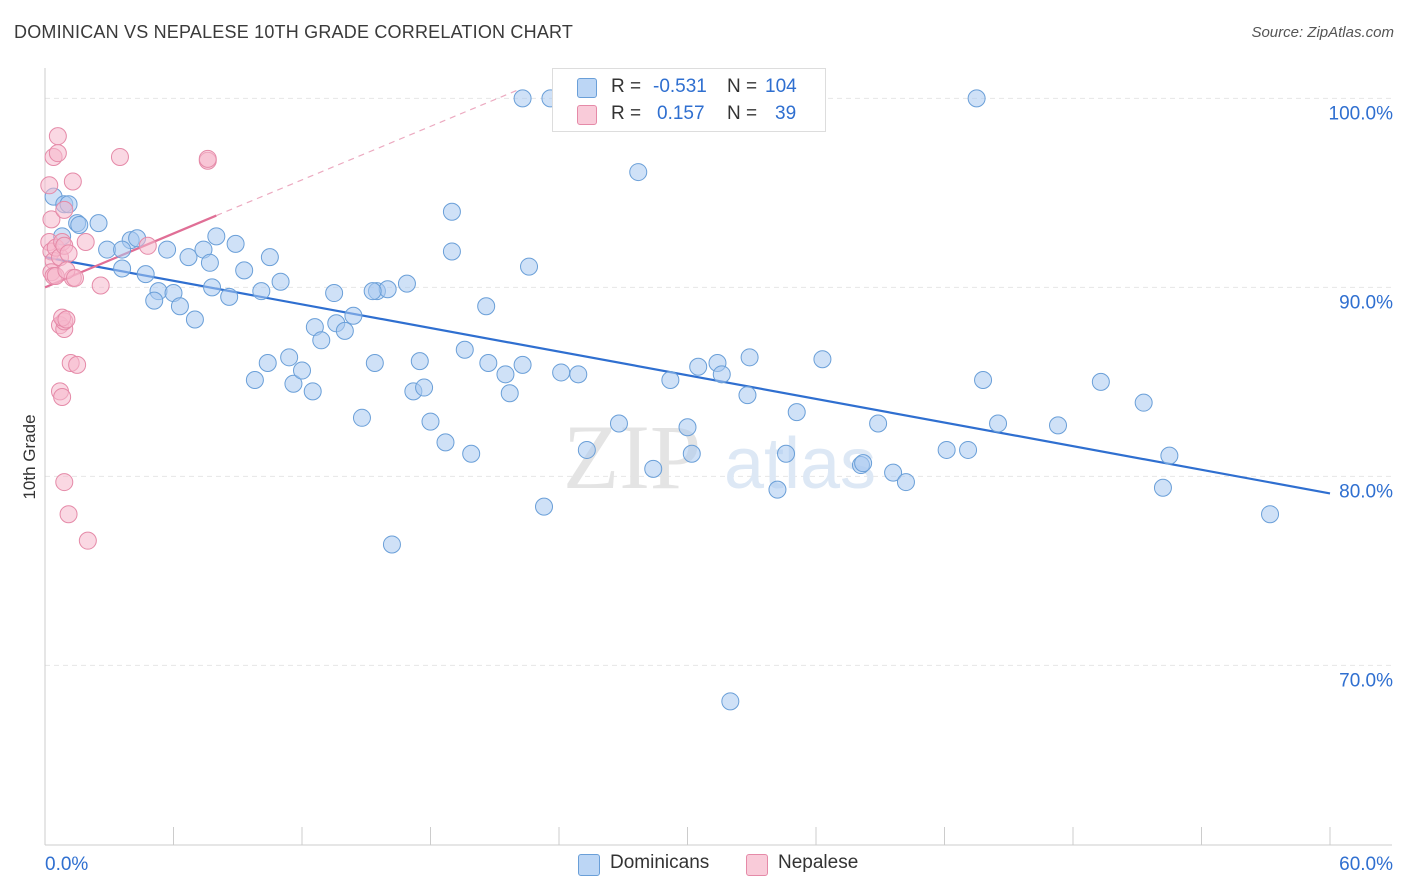 The width and height of the screenshot is (1406, 892). I want to click on x-tick-label: 60.0%, so click(1366, 864).